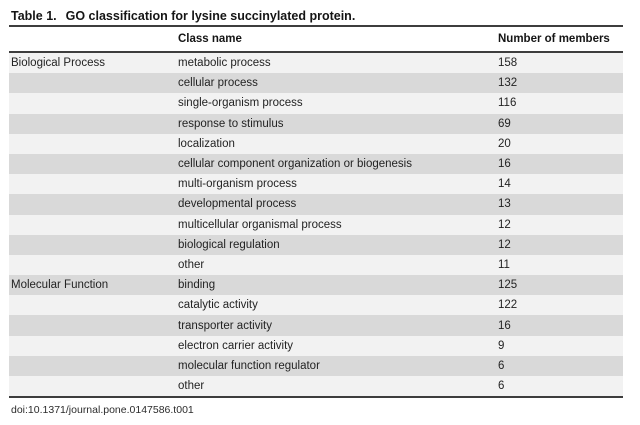 This screenshot has width=640, height=425. I want to click on members-cell: 69, so click(504, 123).